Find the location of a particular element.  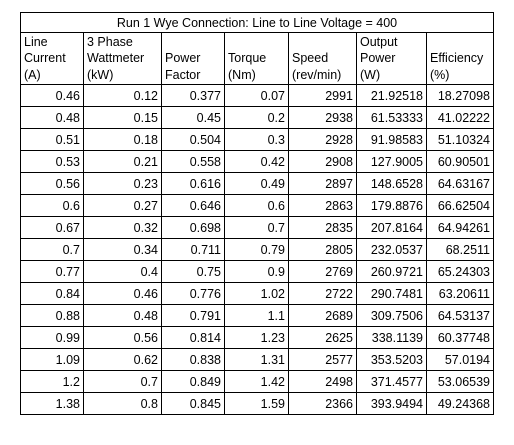

table-cell: 232.0537 is located at coordinates (391, 249).